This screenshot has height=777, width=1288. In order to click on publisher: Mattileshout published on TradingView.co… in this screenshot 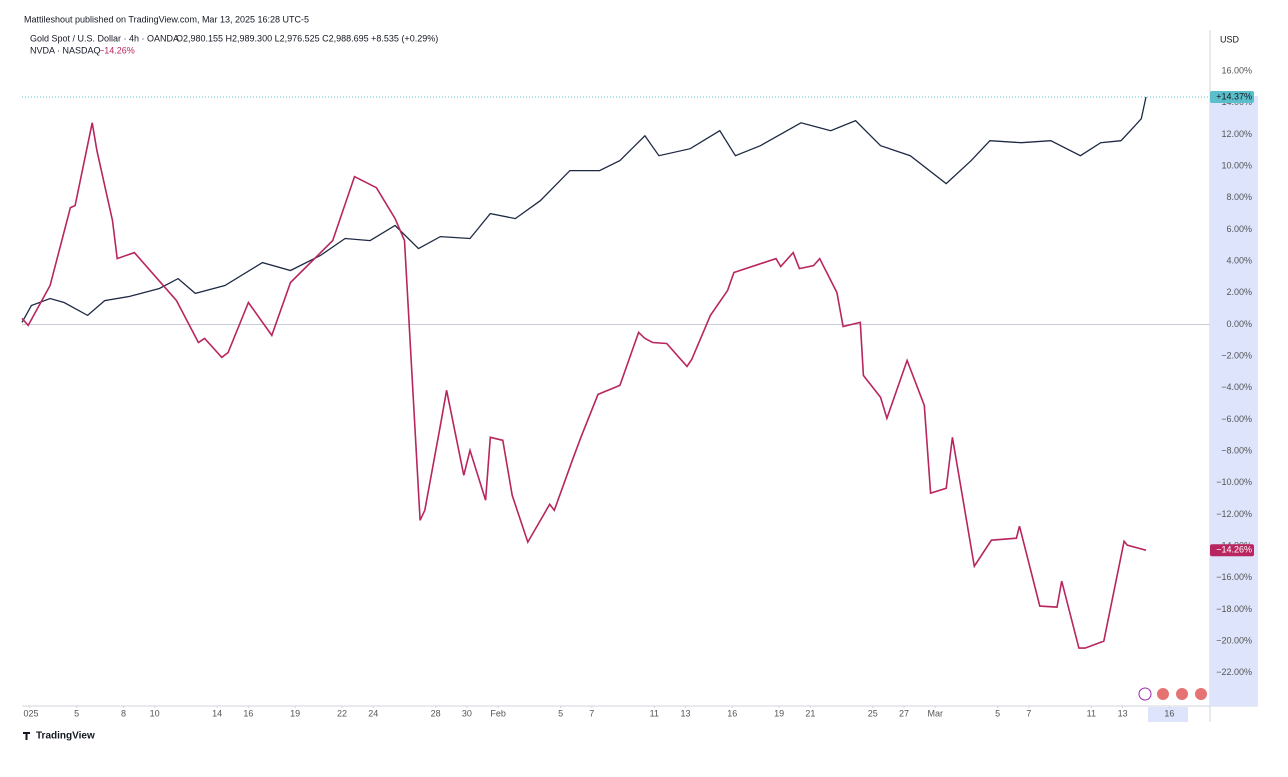, I will do `click(166, 19)`.